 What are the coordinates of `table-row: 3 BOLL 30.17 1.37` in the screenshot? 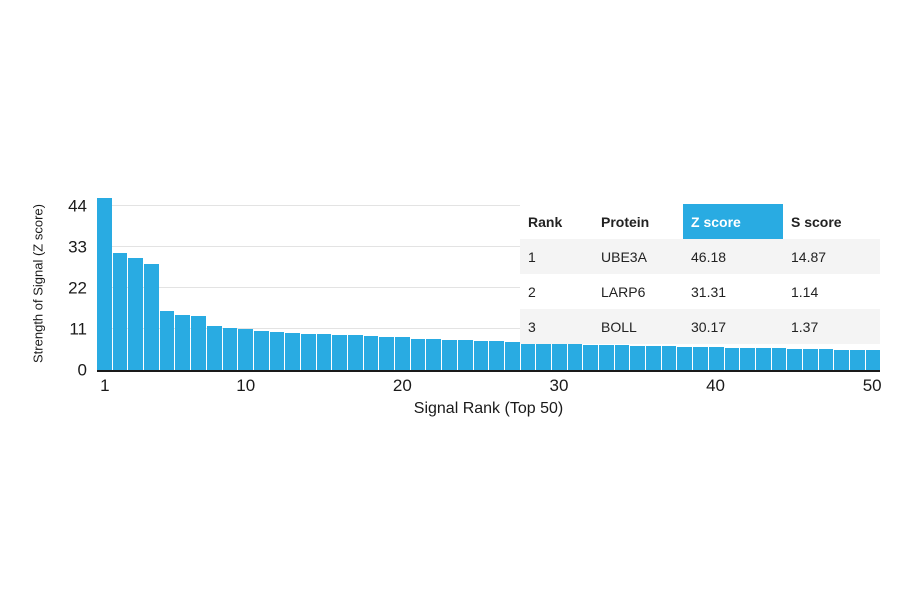 It's located at (700, 326).